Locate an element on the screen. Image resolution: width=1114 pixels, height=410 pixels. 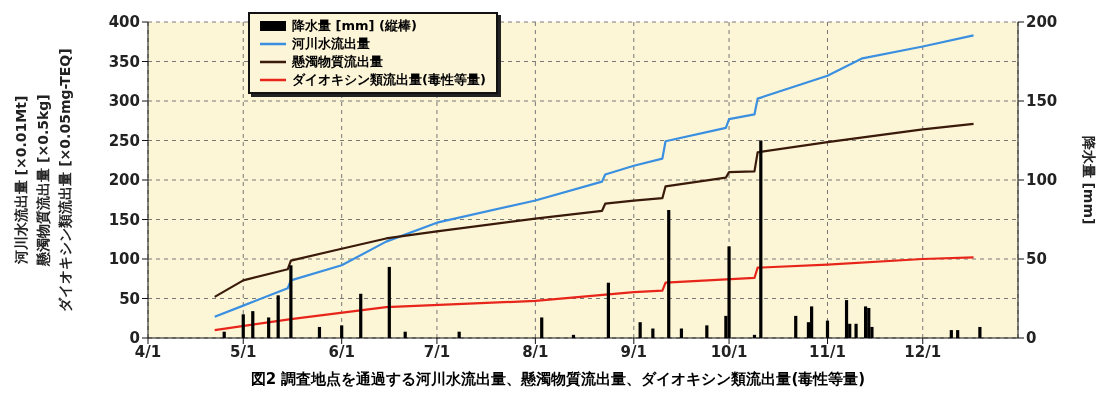
legend-label: ダイオキシン類流出量(毒性等量) is located at coordinates (389, 80).